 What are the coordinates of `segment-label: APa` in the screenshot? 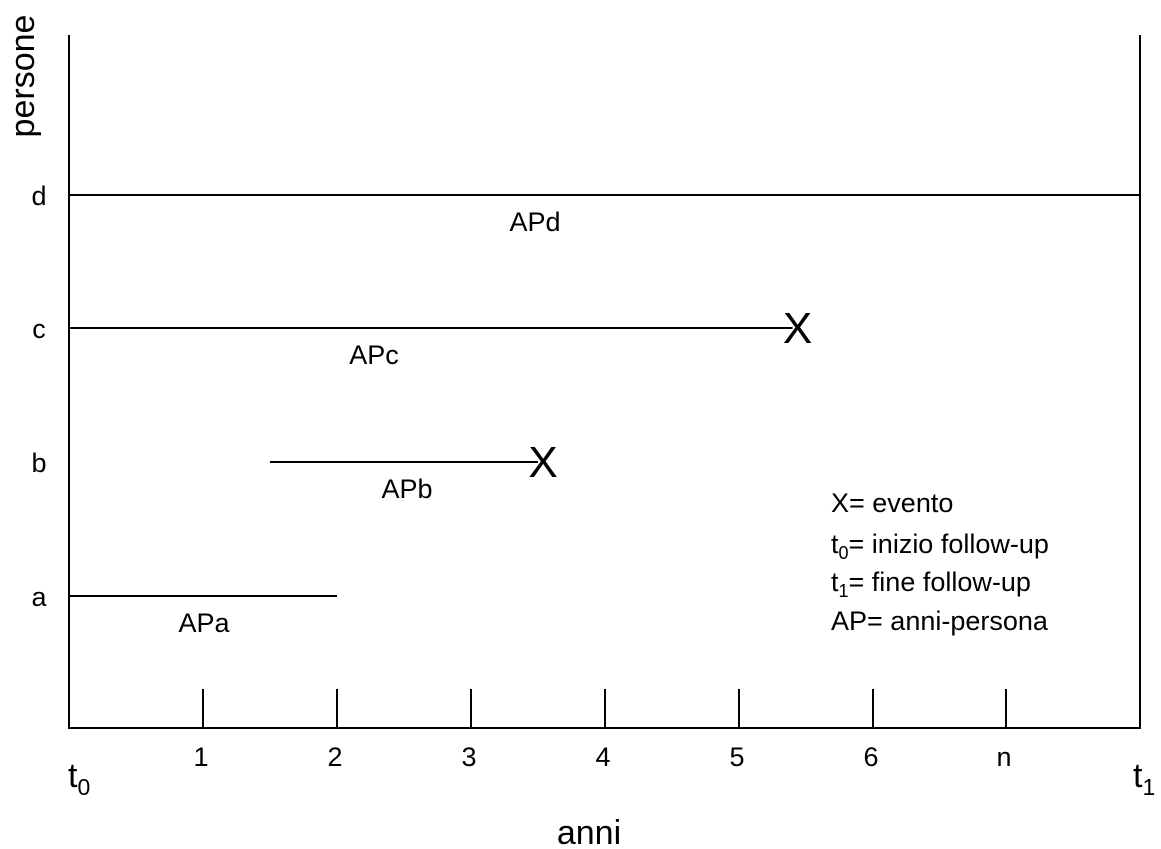 It's located at (204, 623).